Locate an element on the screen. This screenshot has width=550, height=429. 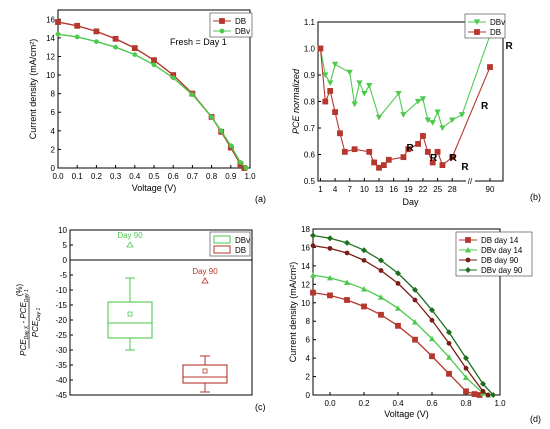
y-tick-label-c: 10 is located at coordinates (62, 230).